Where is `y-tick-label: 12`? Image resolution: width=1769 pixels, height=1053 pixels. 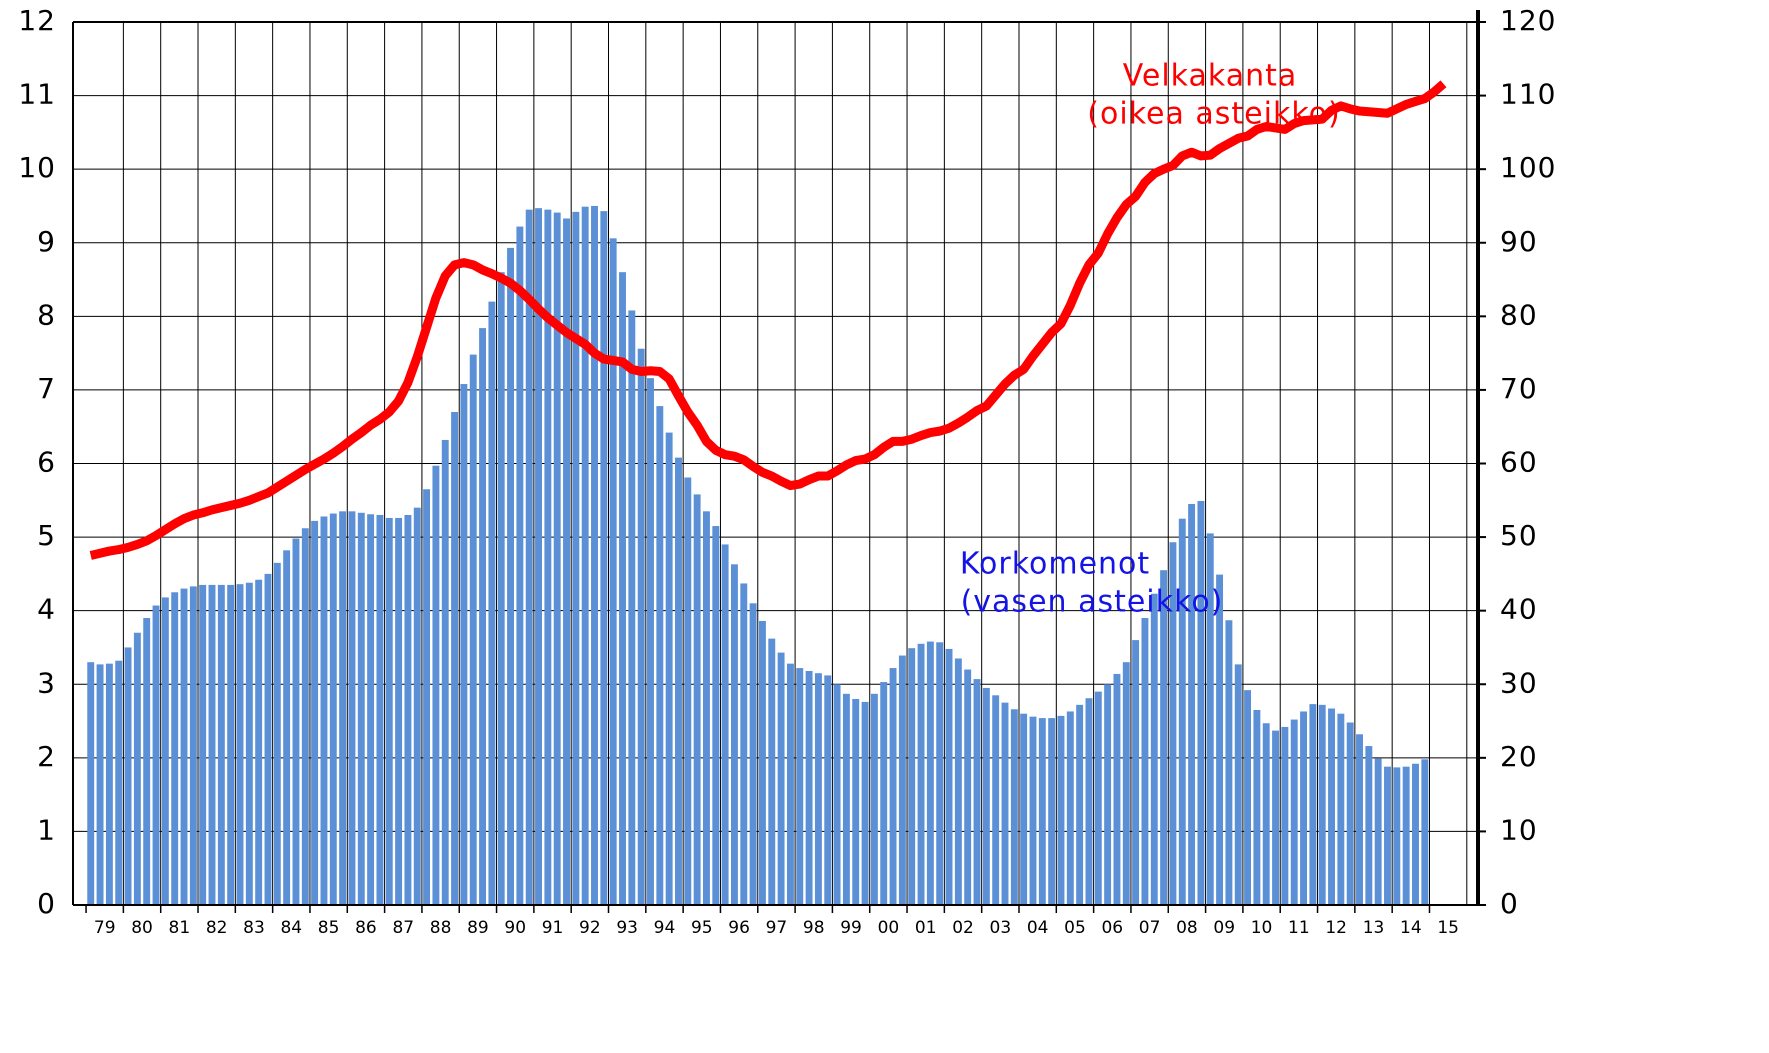
y-tick-label: 12 is located at coordinates (37, 20).